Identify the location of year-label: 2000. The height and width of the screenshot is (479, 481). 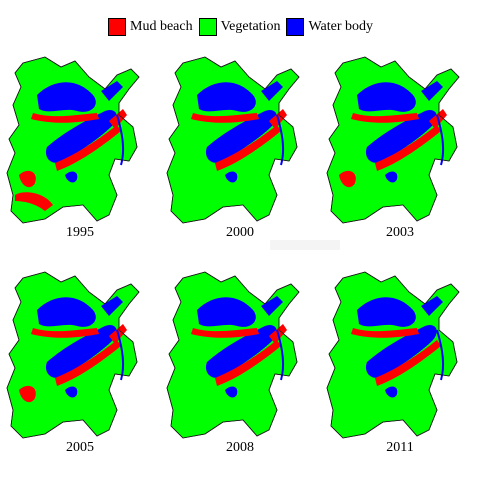
(240, 232).